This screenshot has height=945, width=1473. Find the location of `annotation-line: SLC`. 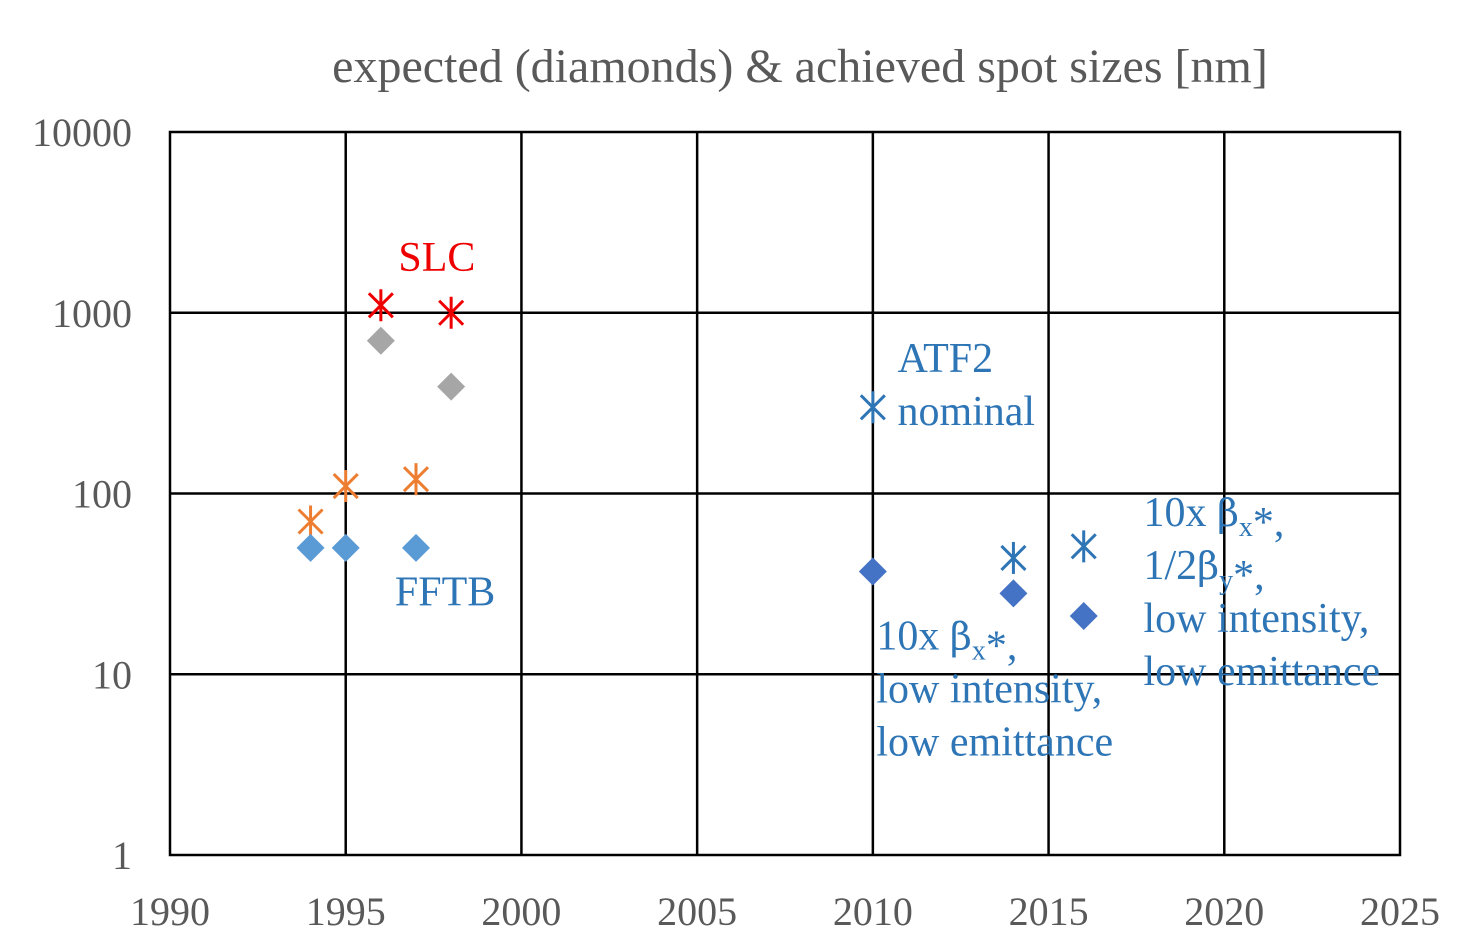

annotation-line: SLC is located at coordinates (436, 258).